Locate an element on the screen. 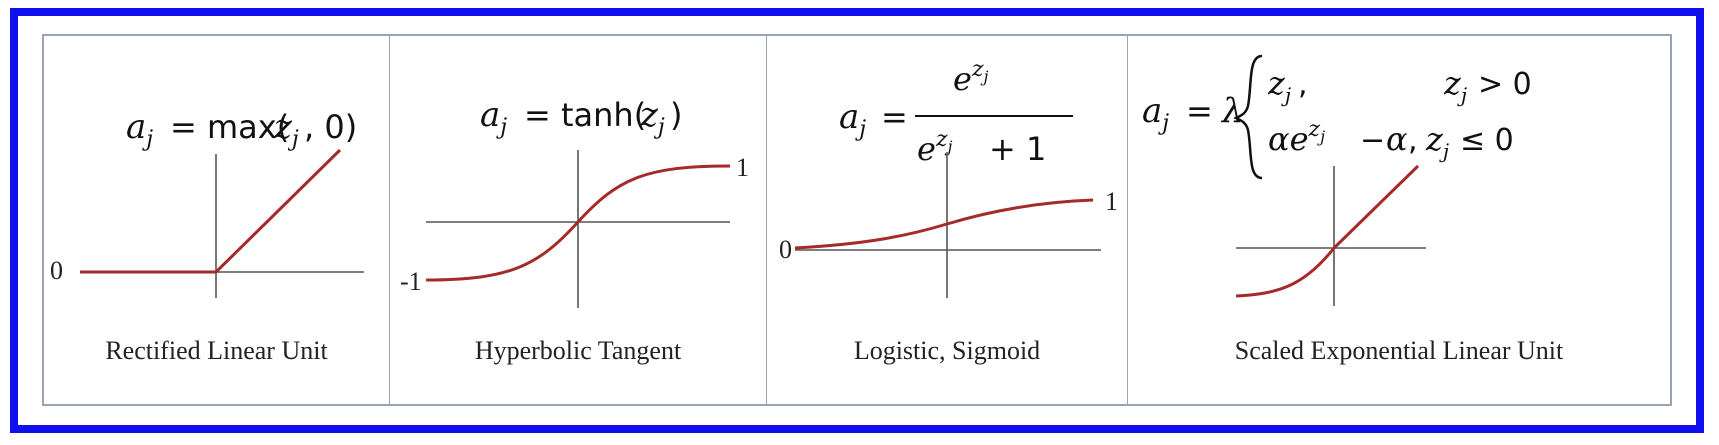 This screenshot has width=1719, height=445. svg-text: = tanh( is located at coordinates (585, 115).